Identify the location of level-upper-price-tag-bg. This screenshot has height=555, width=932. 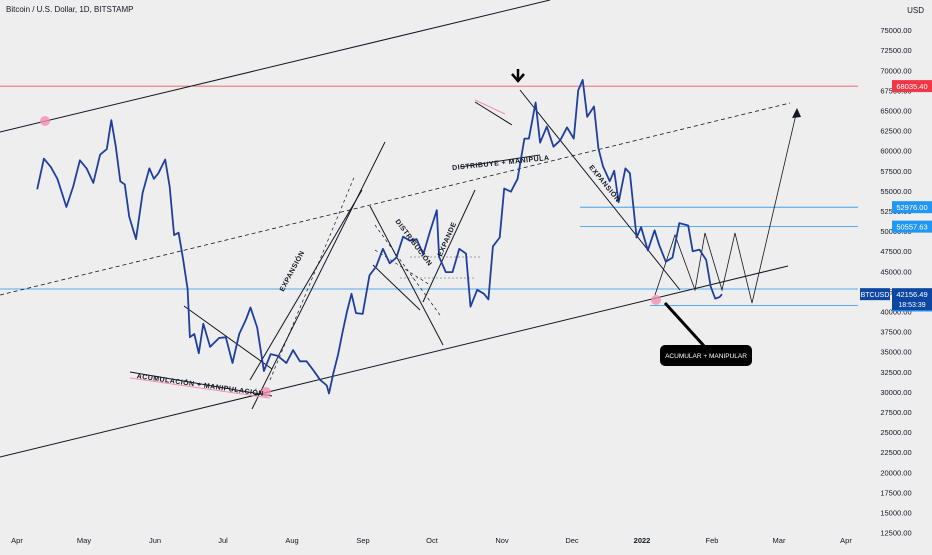
(912, 207).